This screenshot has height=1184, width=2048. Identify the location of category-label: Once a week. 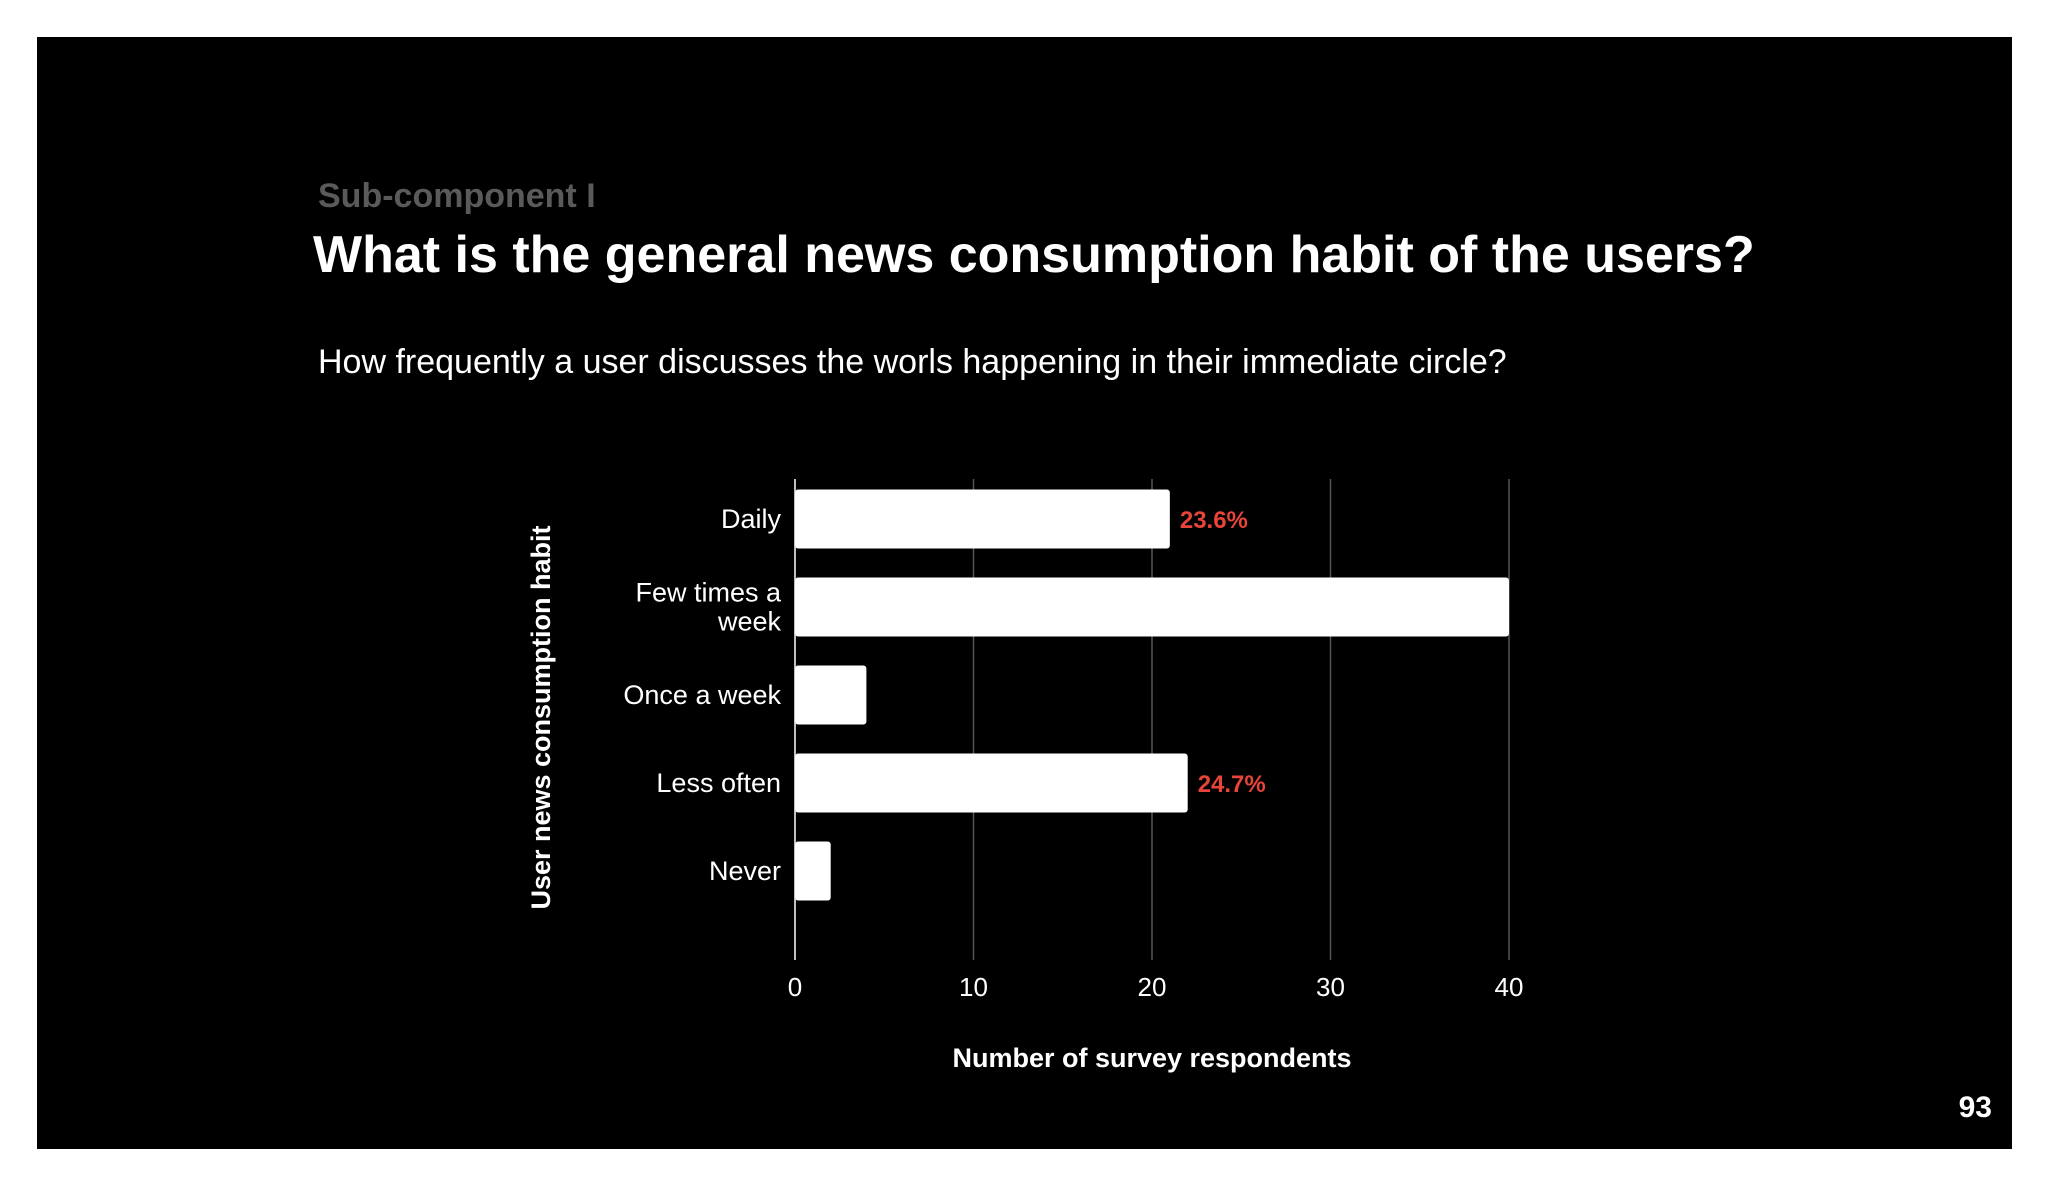
(702, 695).